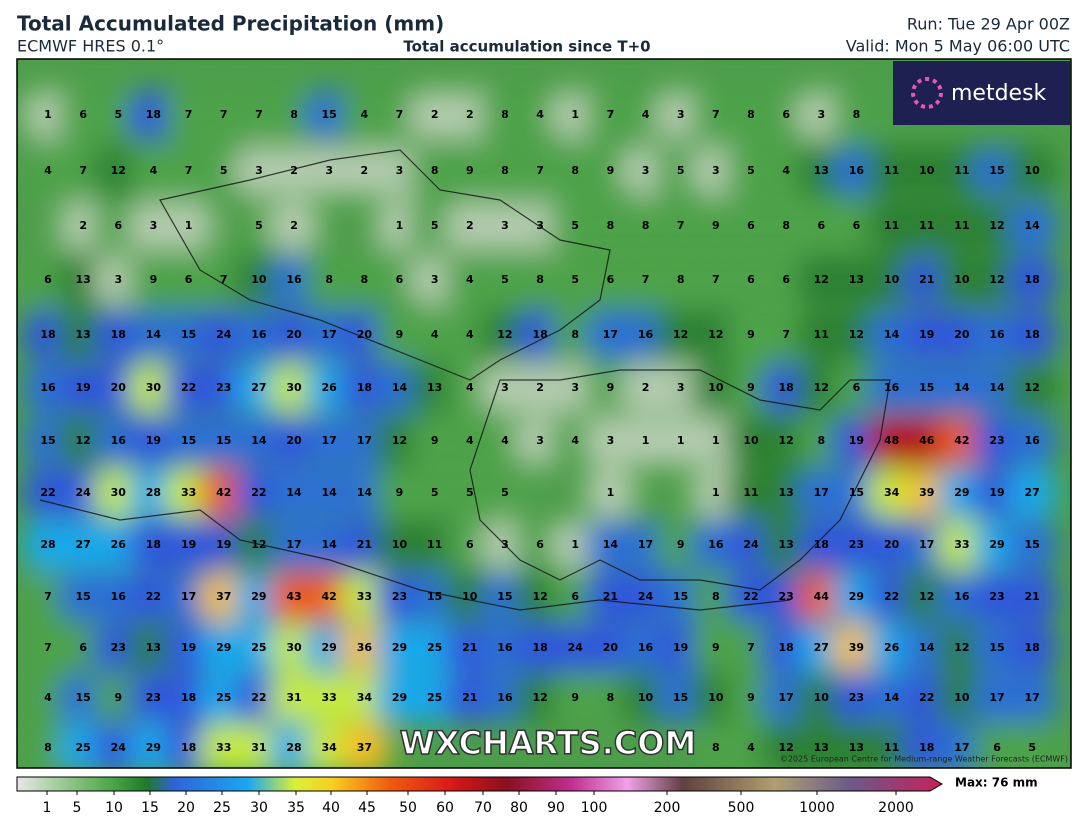 The image size is (1088, 839). What do you see at coordinates (926, 697) in the screenshot?
I see `grid-value: 22` at bounding box center [926, 697].